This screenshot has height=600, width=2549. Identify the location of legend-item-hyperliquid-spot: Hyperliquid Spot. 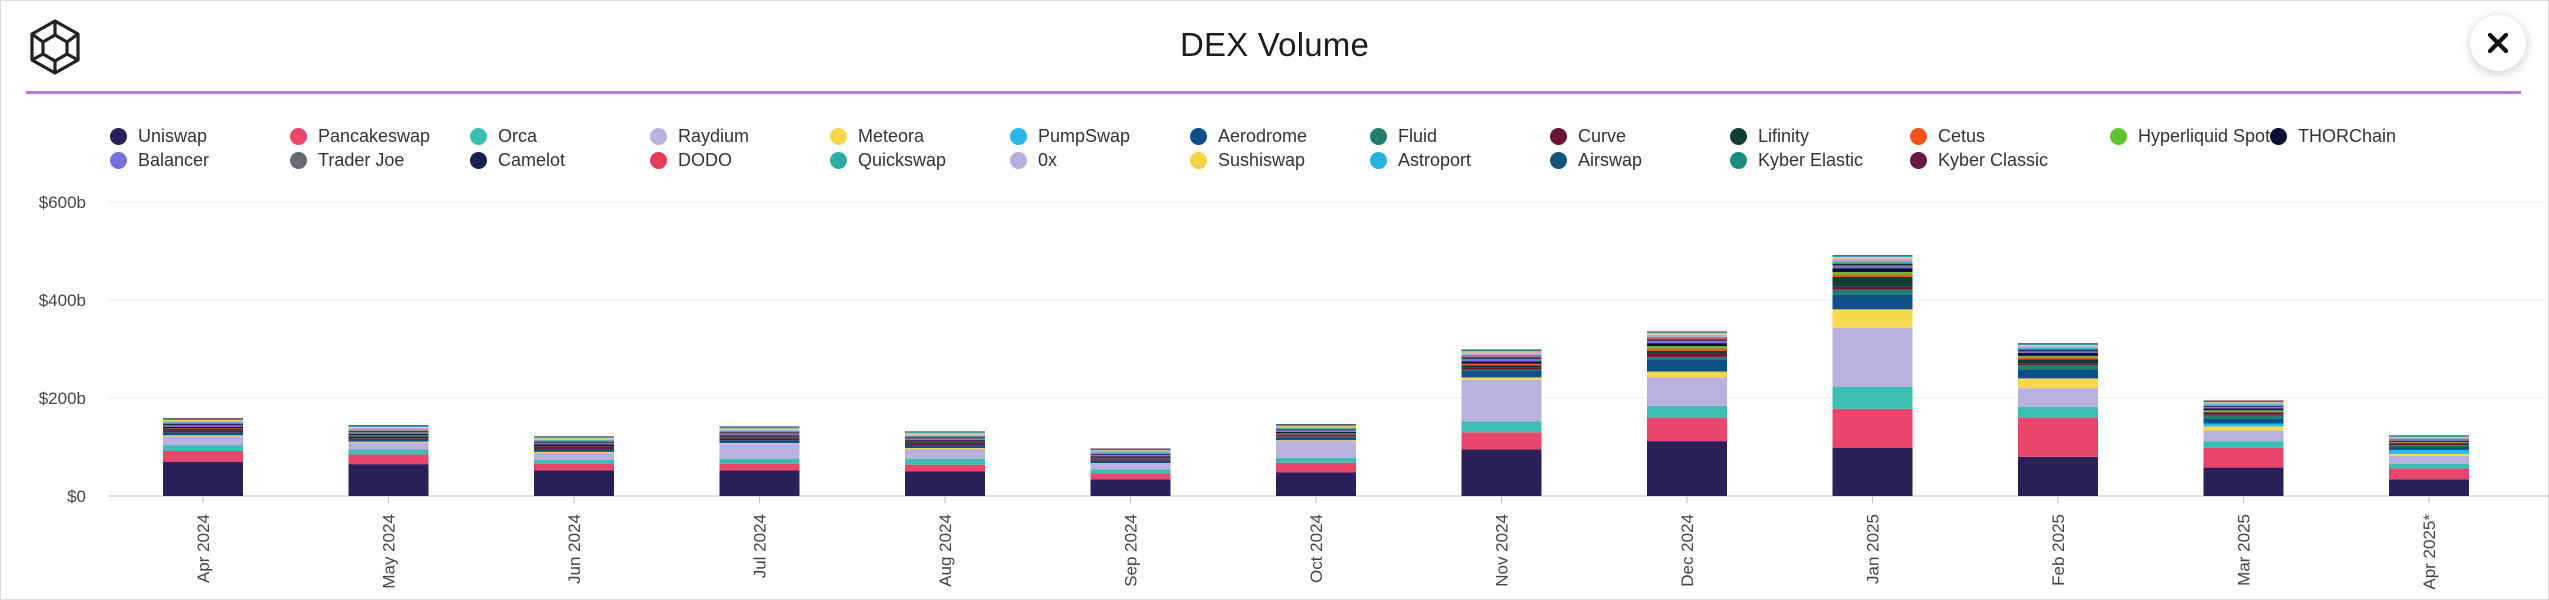
(2190, 136).